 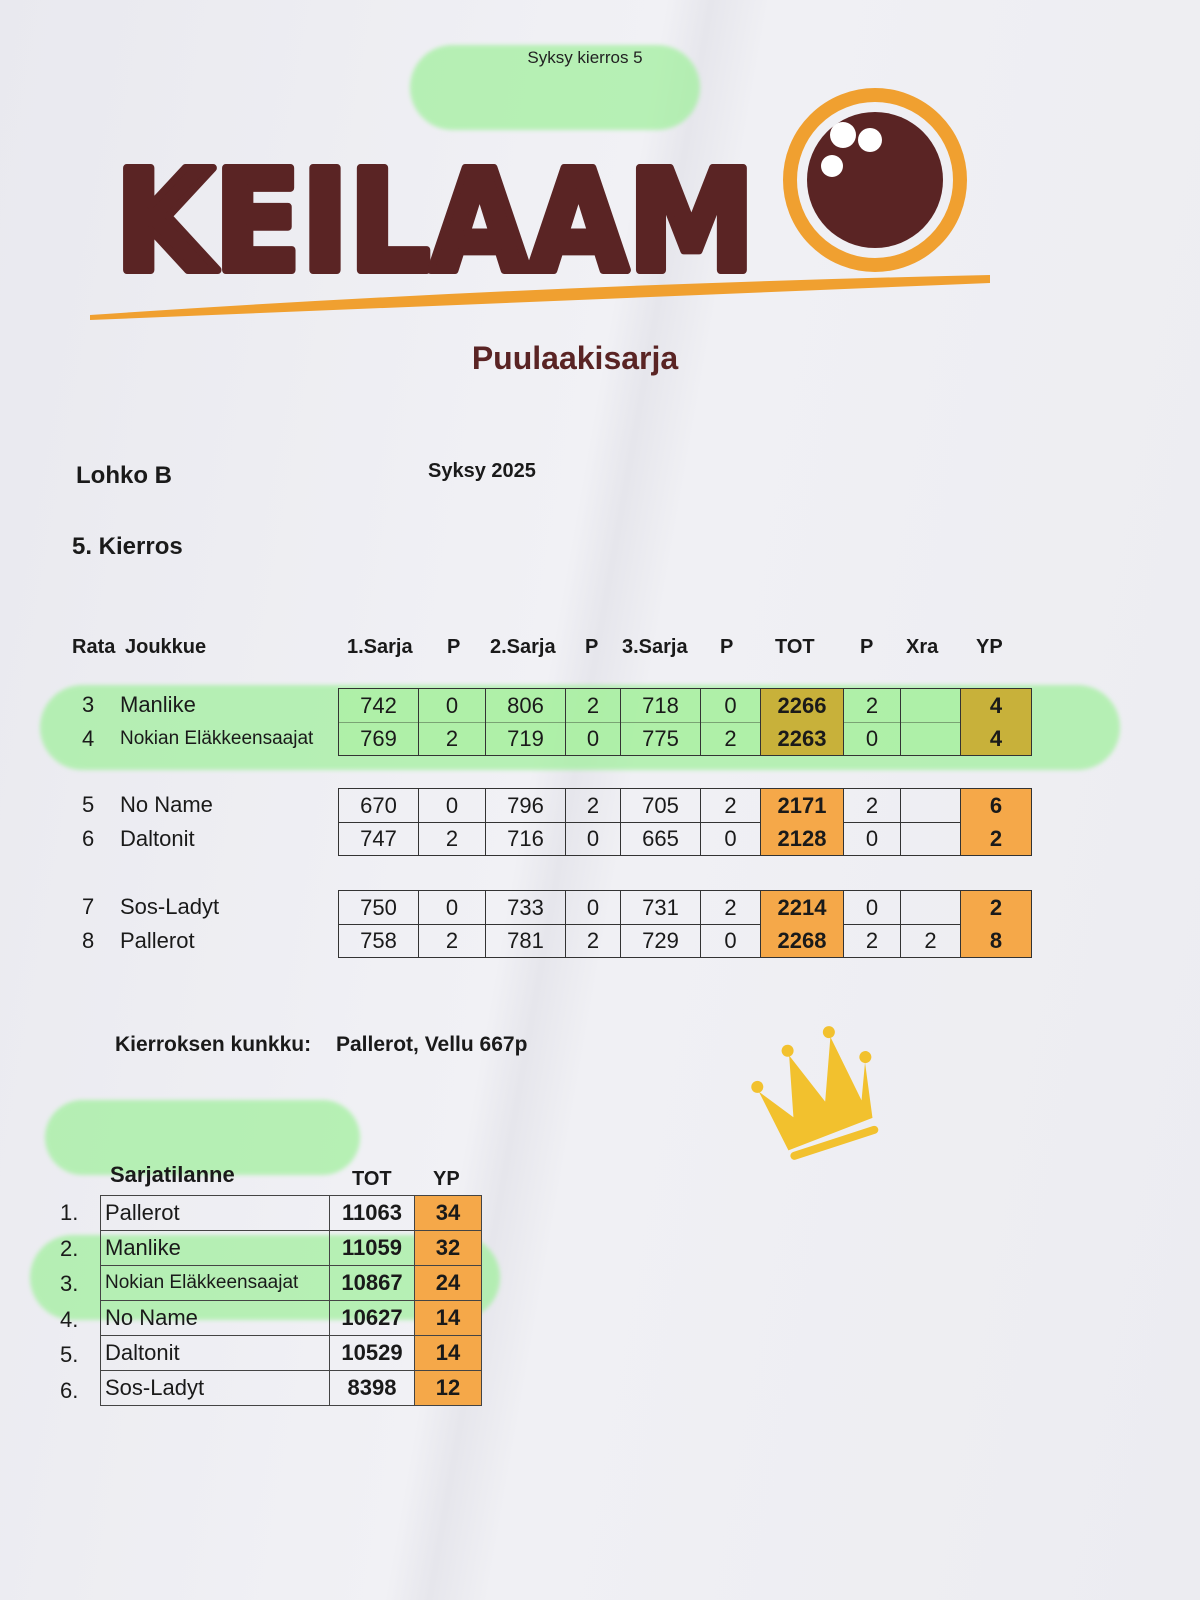 I want to click on standings-row: Daltonit 10529 14, so click(x=291, y=1353).